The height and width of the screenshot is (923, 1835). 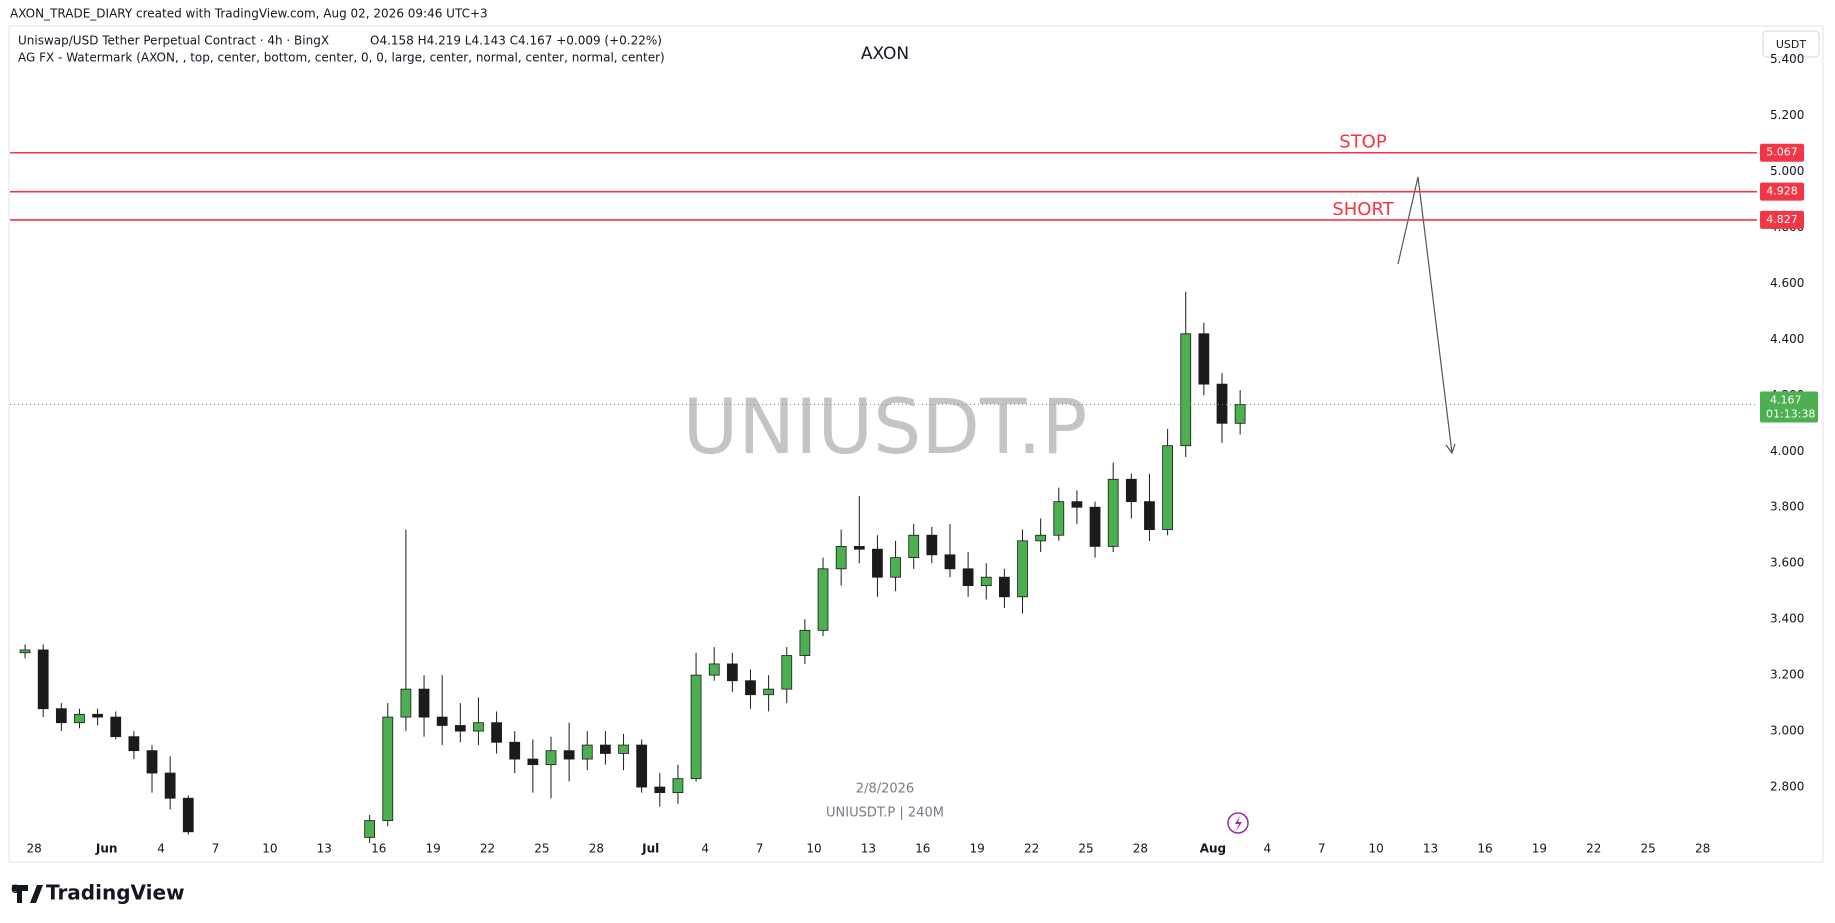 What do you see at coordinates (1787, 563) in the screenshot?
I see `y-tick-label: 3.600` at bounding box center [1787, 563].